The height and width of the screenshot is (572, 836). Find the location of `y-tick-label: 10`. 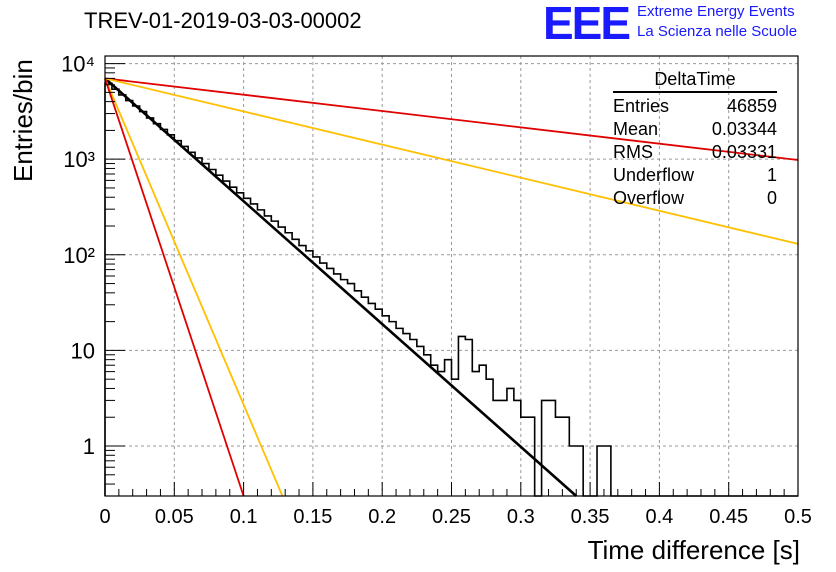

y-tick-label: 10 is located at coordinates (83, 350).